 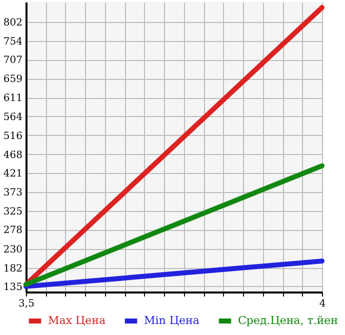 I want to click on y-tick-label: 516, so click(x=12, y=136).